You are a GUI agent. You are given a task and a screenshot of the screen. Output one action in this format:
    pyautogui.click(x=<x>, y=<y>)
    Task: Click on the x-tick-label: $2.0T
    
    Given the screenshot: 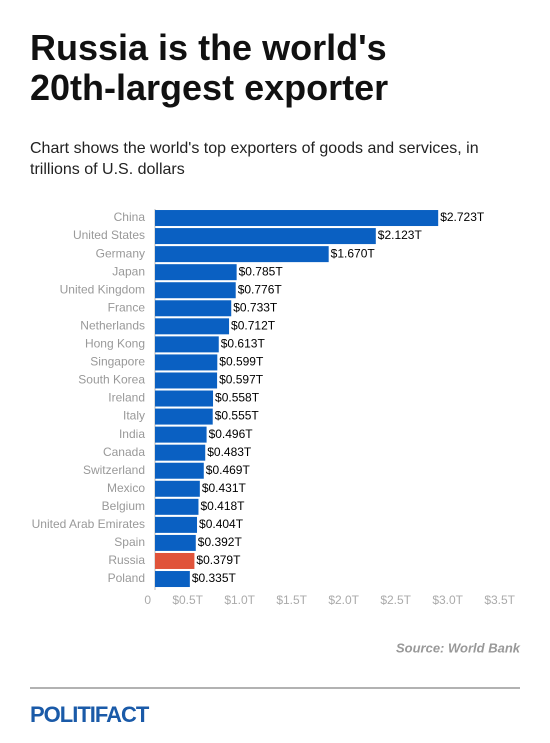 What is the action you would take?
    pyautogui.click(x=343, y=600)
    